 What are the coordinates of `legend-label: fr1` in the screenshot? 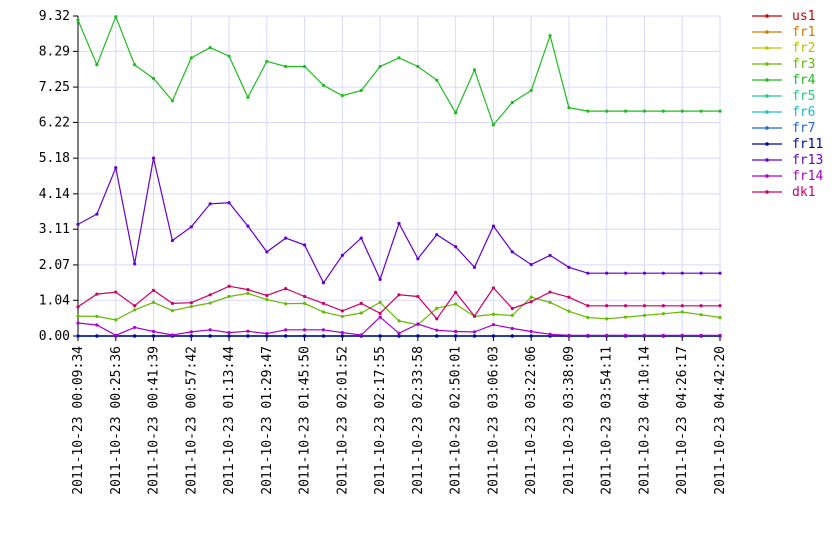 It's located at (803, 32).